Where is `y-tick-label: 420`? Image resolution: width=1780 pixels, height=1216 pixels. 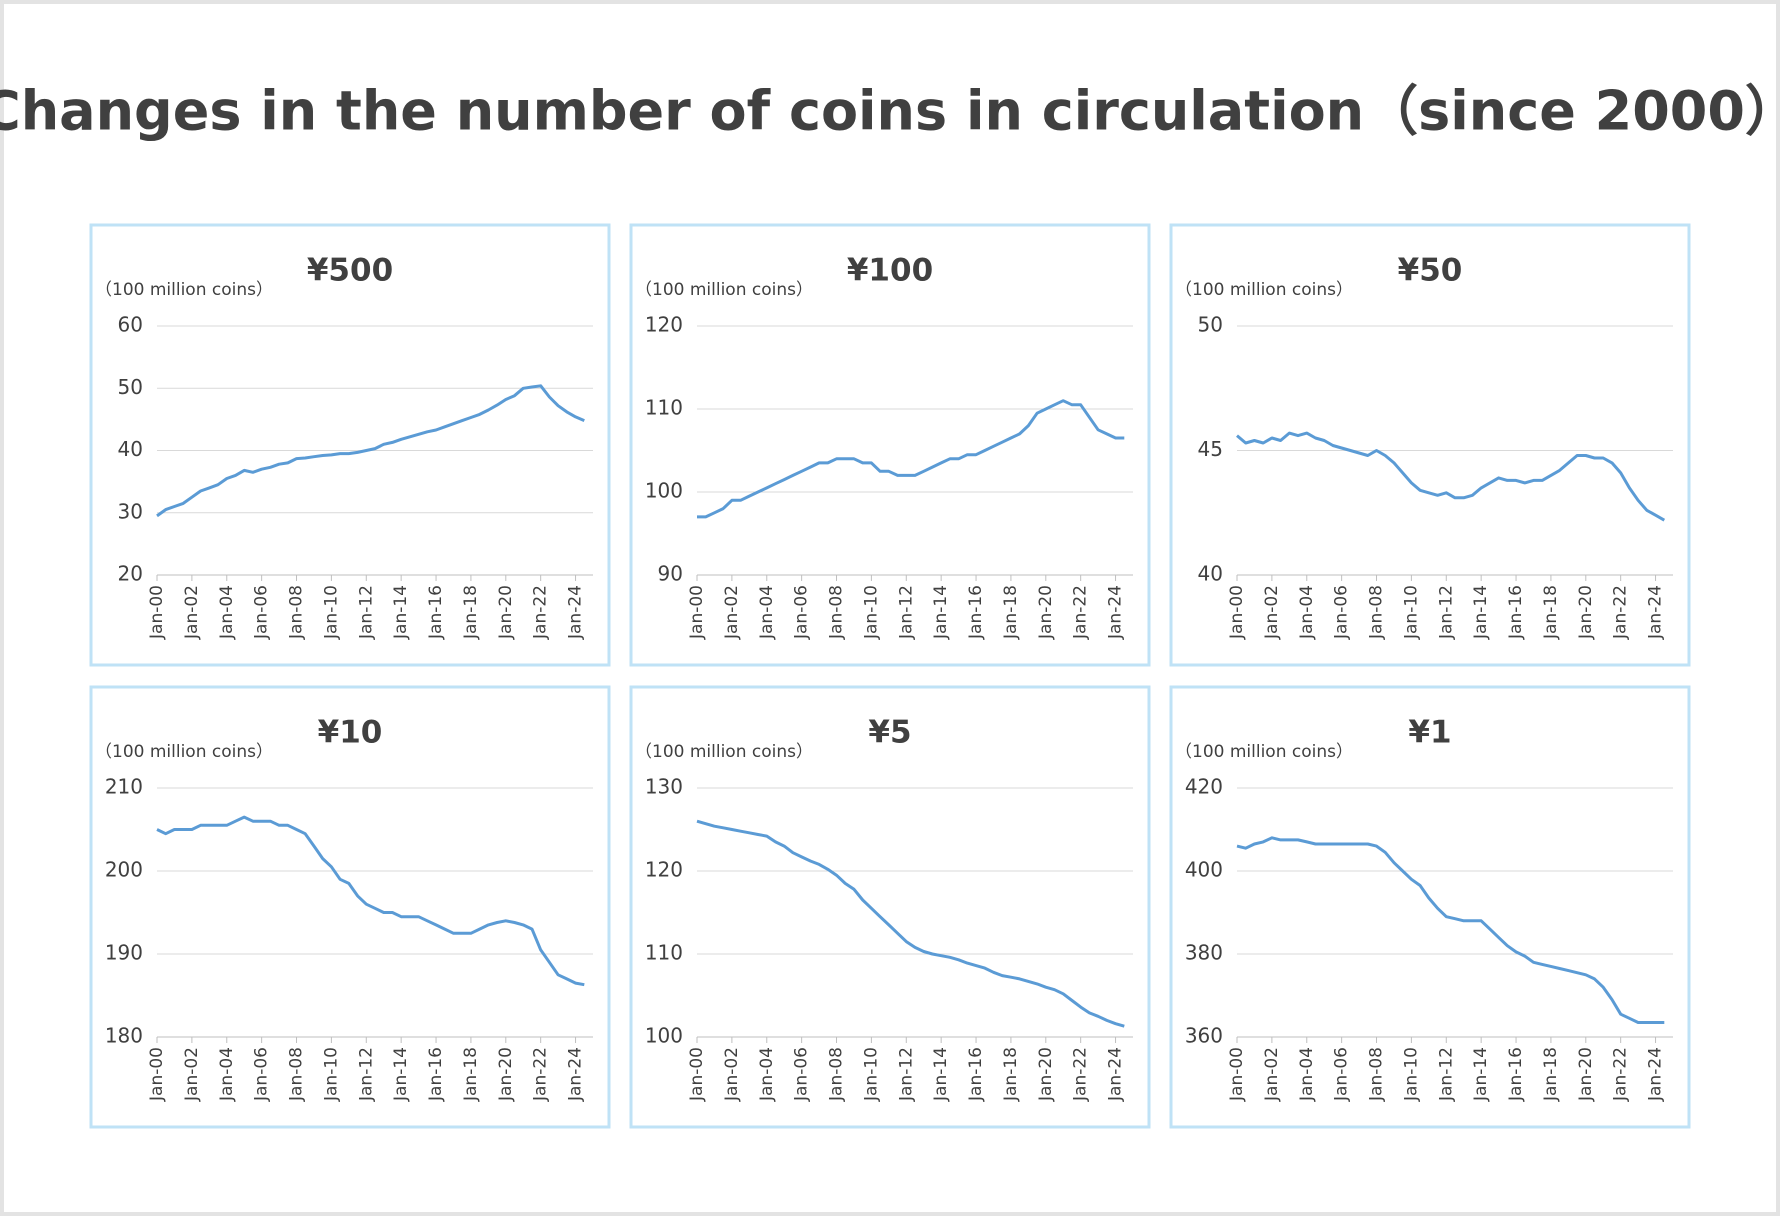 y-tick-label: 420 is located at coordinates (1204, 787).